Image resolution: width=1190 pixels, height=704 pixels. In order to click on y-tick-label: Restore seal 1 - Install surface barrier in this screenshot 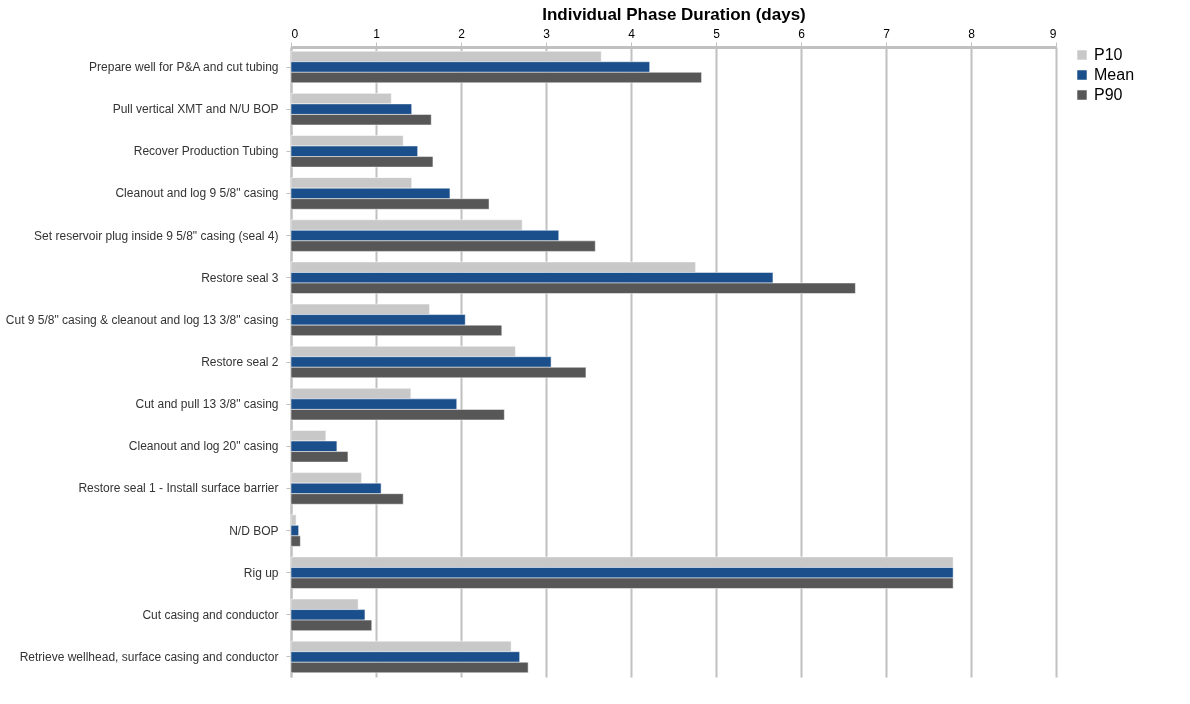, I will do `click(178, 488)`.